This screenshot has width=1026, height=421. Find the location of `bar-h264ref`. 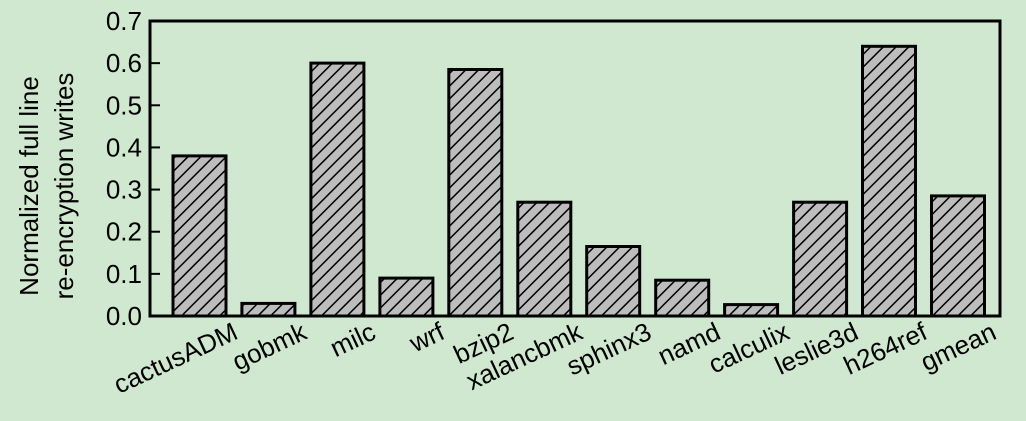

bar-h264ref is located at coordinates (889, 181).